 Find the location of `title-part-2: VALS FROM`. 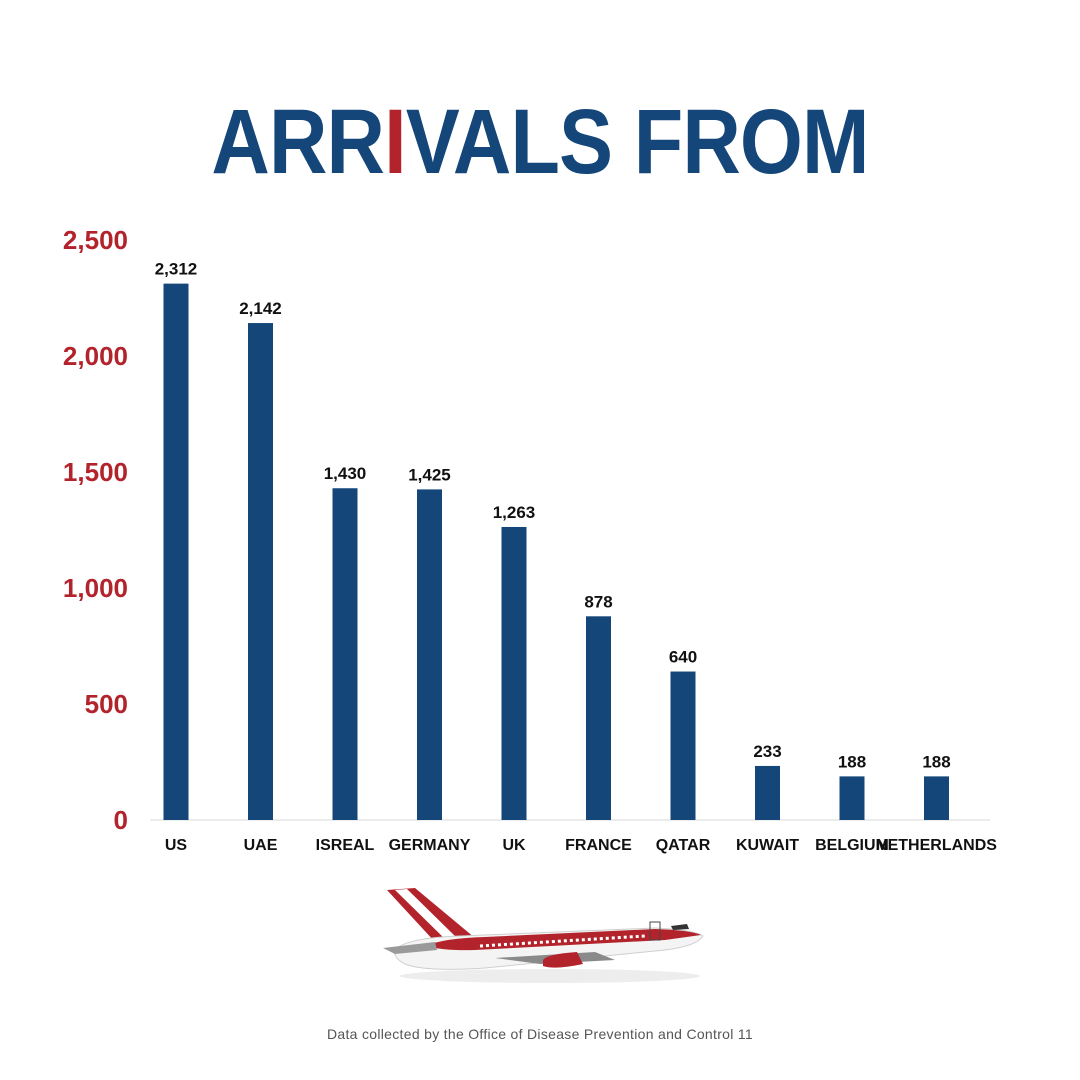

title-part-2: VALS FROM is located at coordinates (637, 142).